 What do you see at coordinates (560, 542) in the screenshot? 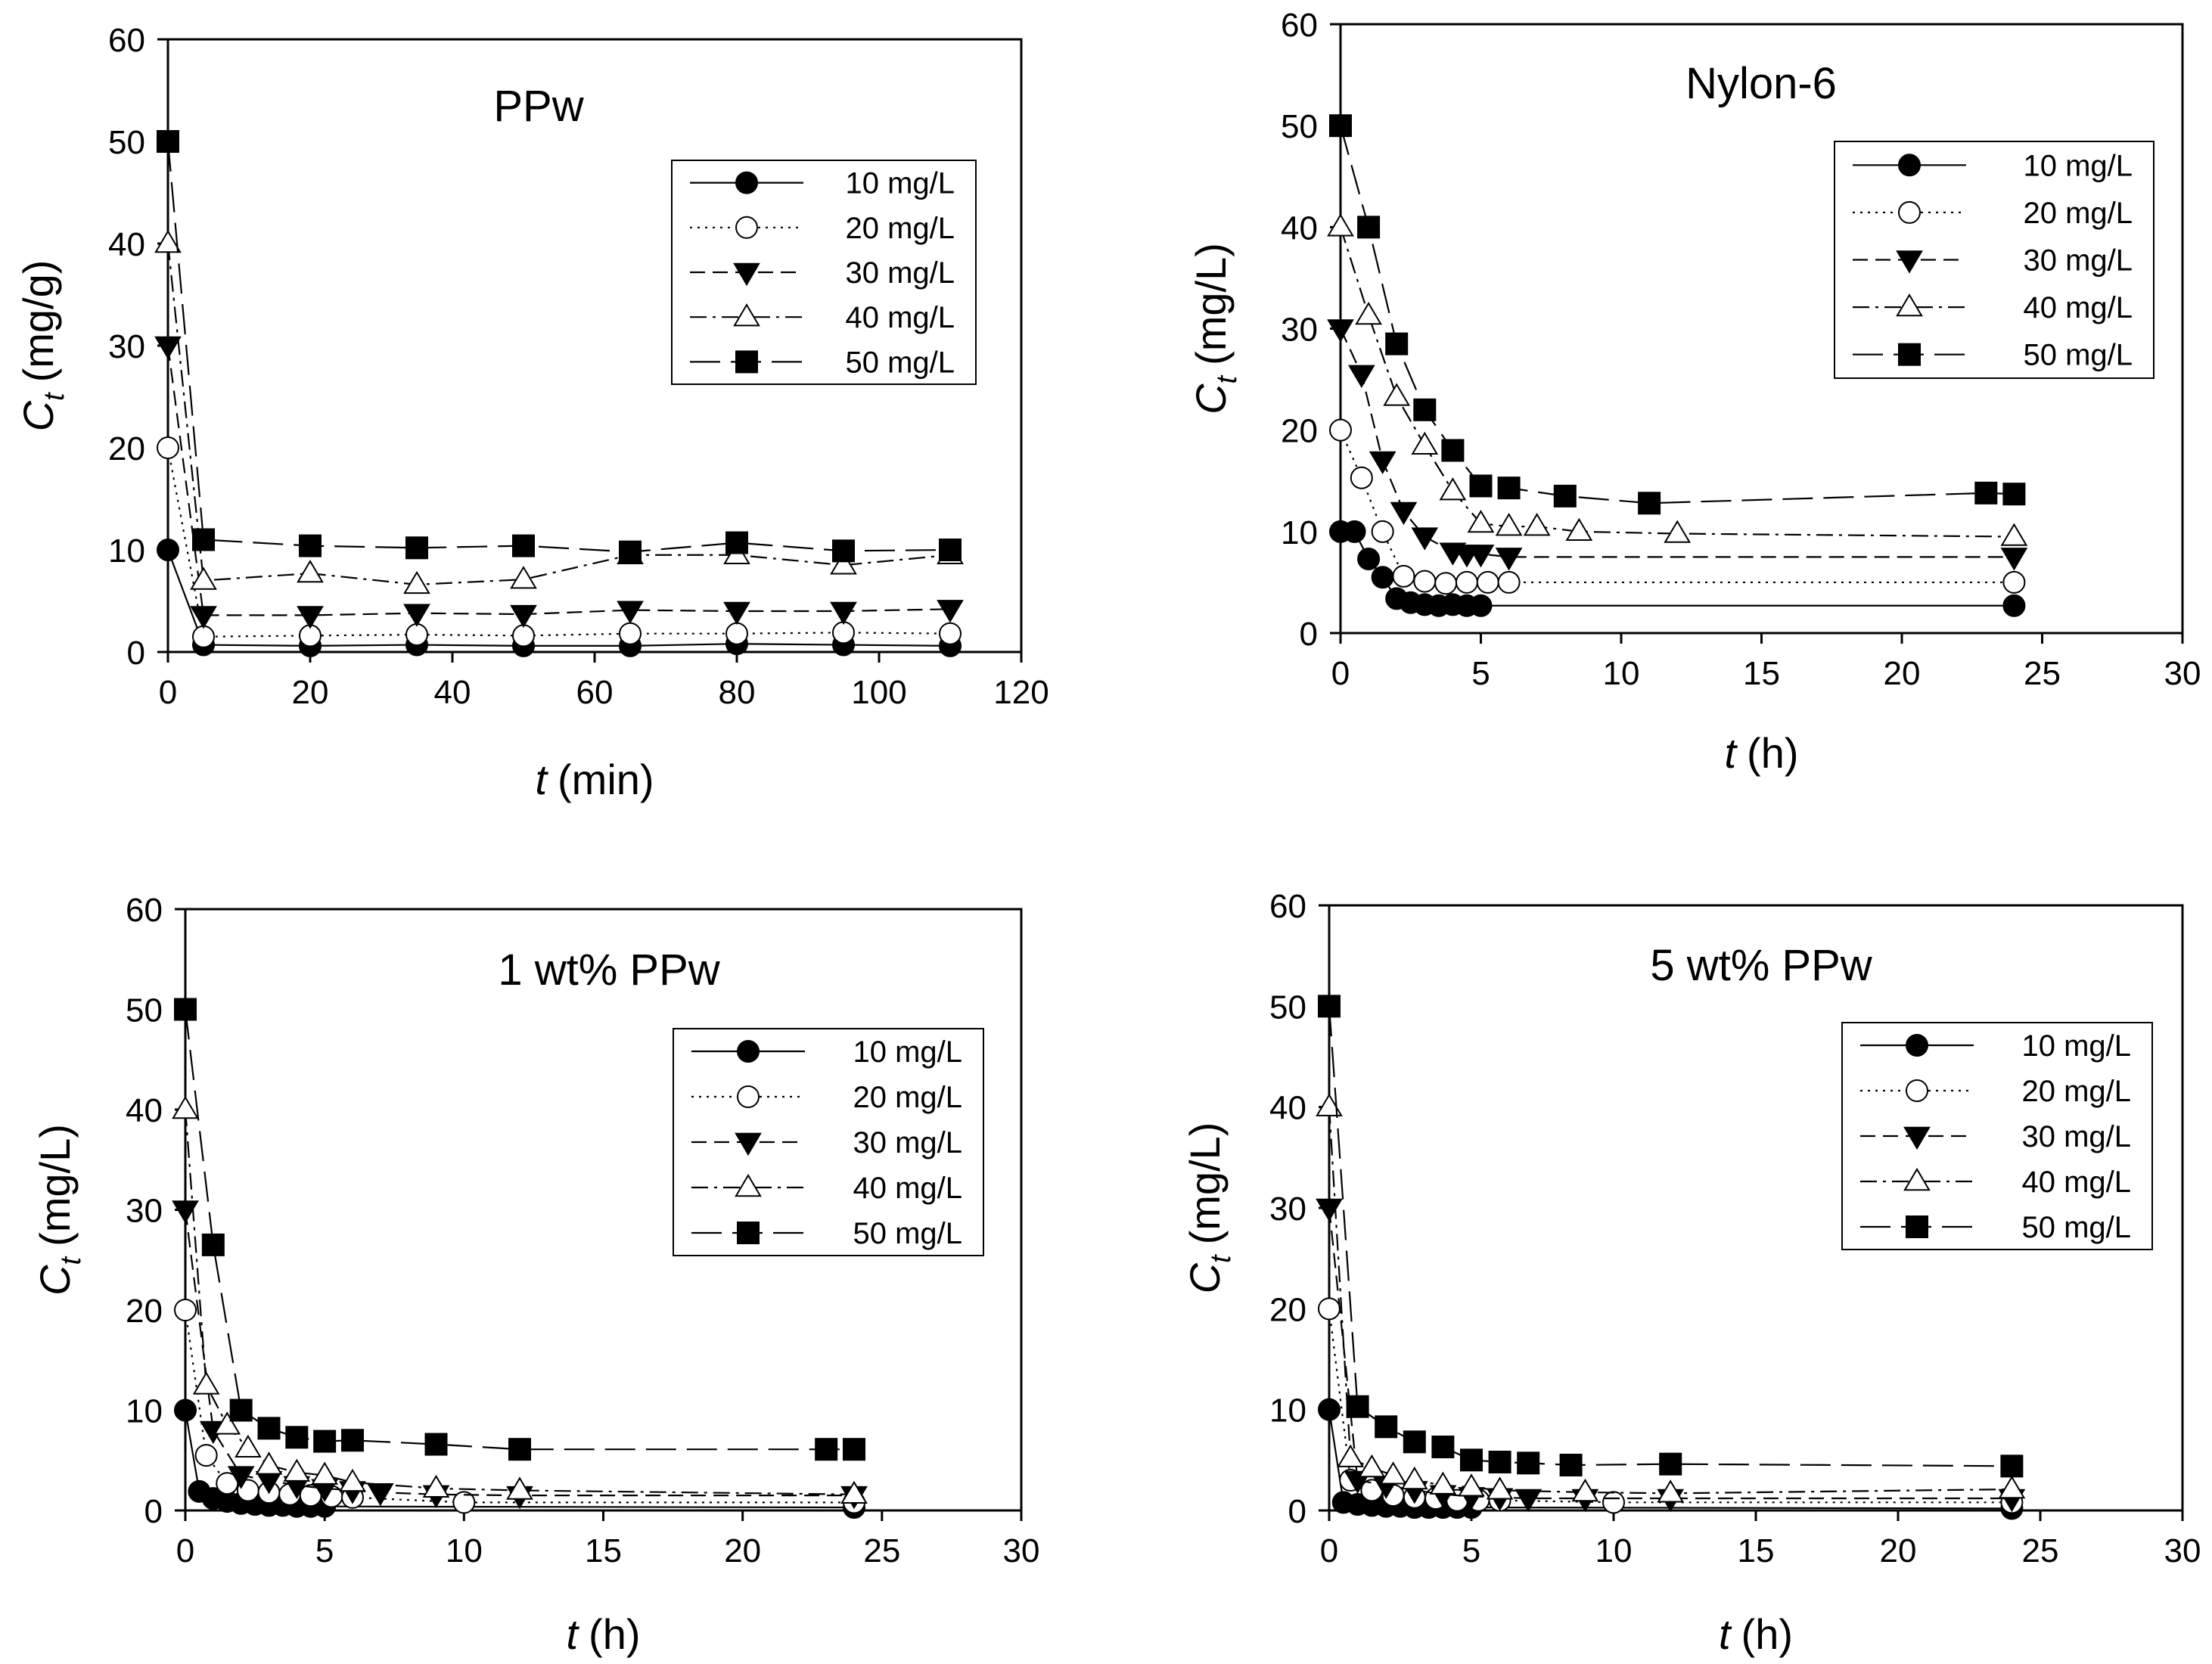
I see `series-20-mg-l` at bounding box center [560, 542].